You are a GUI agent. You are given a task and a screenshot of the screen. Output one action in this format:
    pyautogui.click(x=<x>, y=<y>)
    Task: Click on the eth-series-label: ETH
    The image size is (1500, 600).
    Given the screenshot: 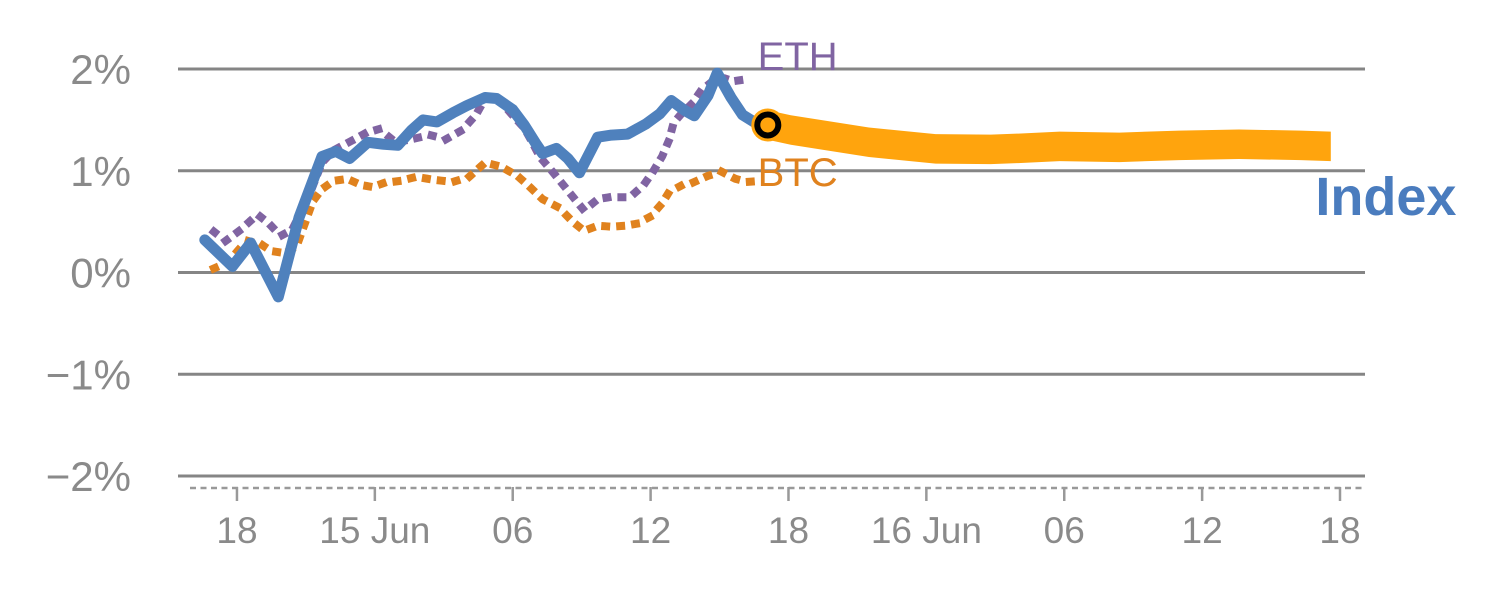 What is the action you would take?
    pyautogui.click(x=797, y=56)
    